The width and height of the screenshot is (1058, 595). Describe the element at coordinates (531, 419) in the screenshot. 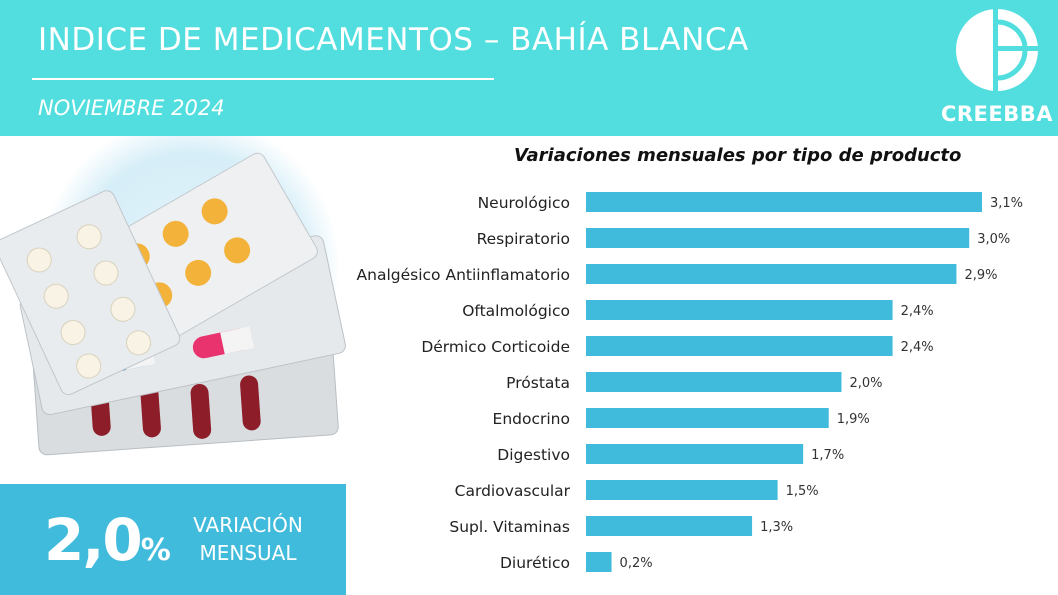

I see `category-label: Endocrino` at that location.